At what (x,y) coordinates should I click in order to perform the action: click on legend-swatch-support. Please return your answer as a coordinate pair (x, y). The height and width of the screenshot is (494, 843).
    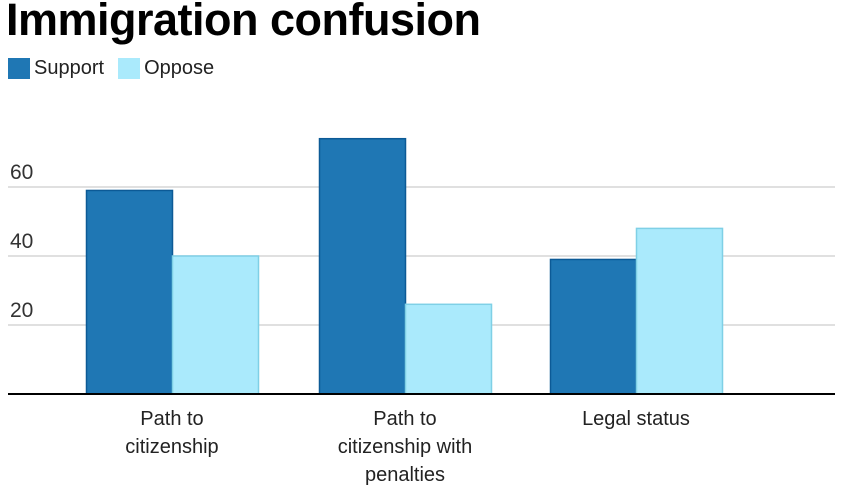
    Looking at the image, I should click on (19, 68).